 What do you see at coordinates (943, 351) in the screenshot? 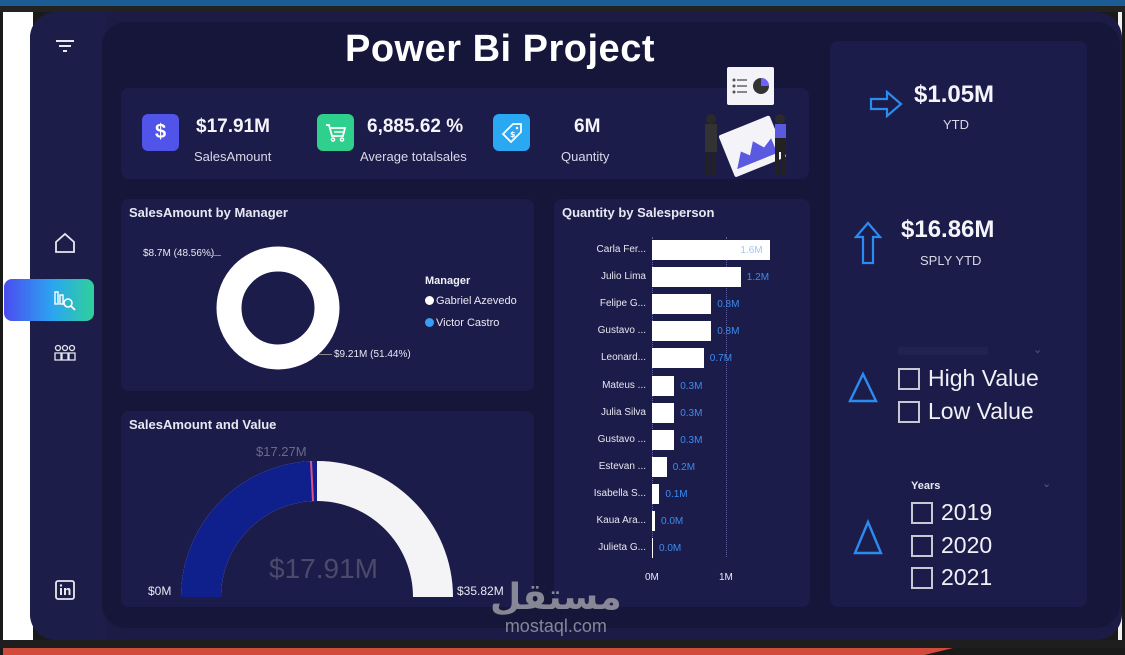
I see `value-slicer-header` at bounding box center [943, 351].